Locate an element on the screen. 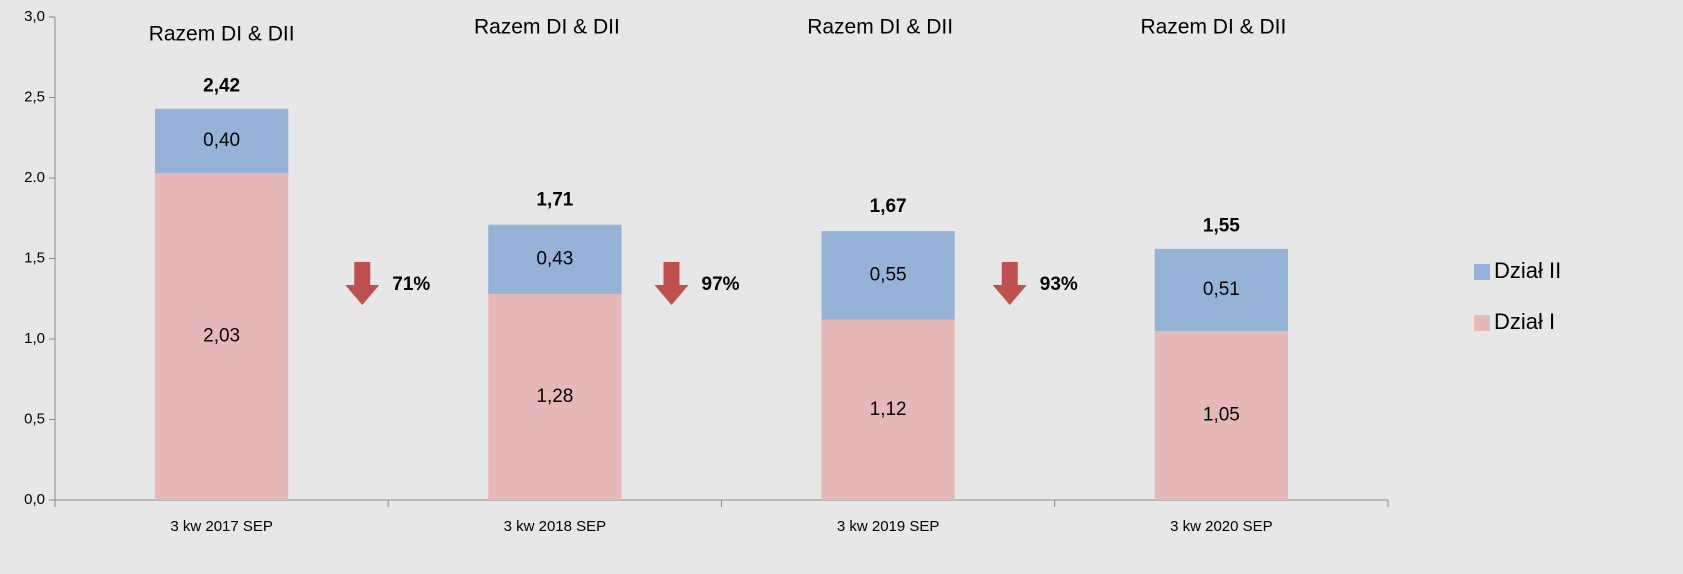 The height and width of the screenshot is (574, 1683). total-label: 1,67 is located at coordinates (888, 206).